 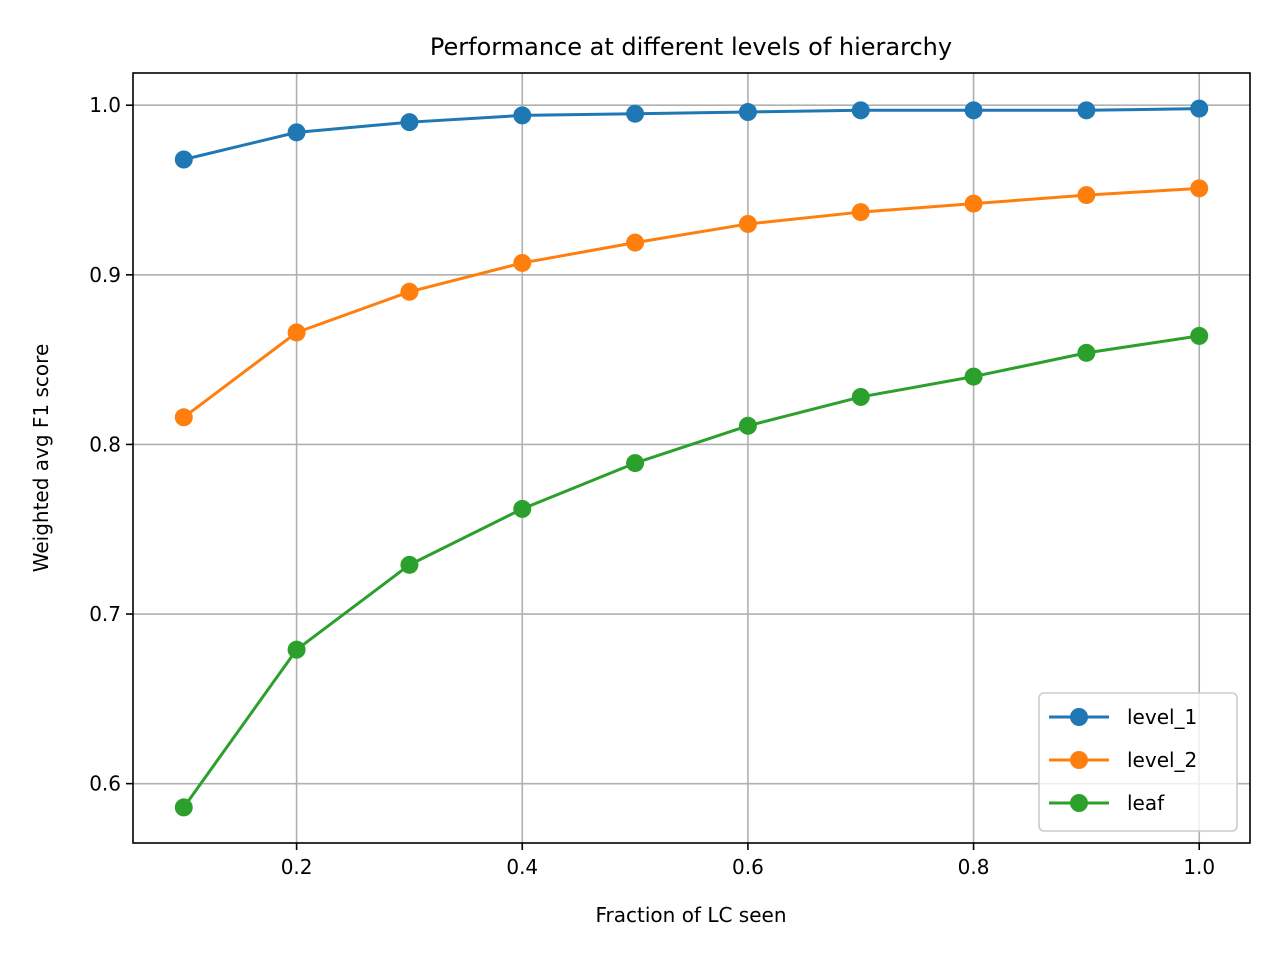 I want to click on y-tick-label: 0.7, so click(x=105, y=614).